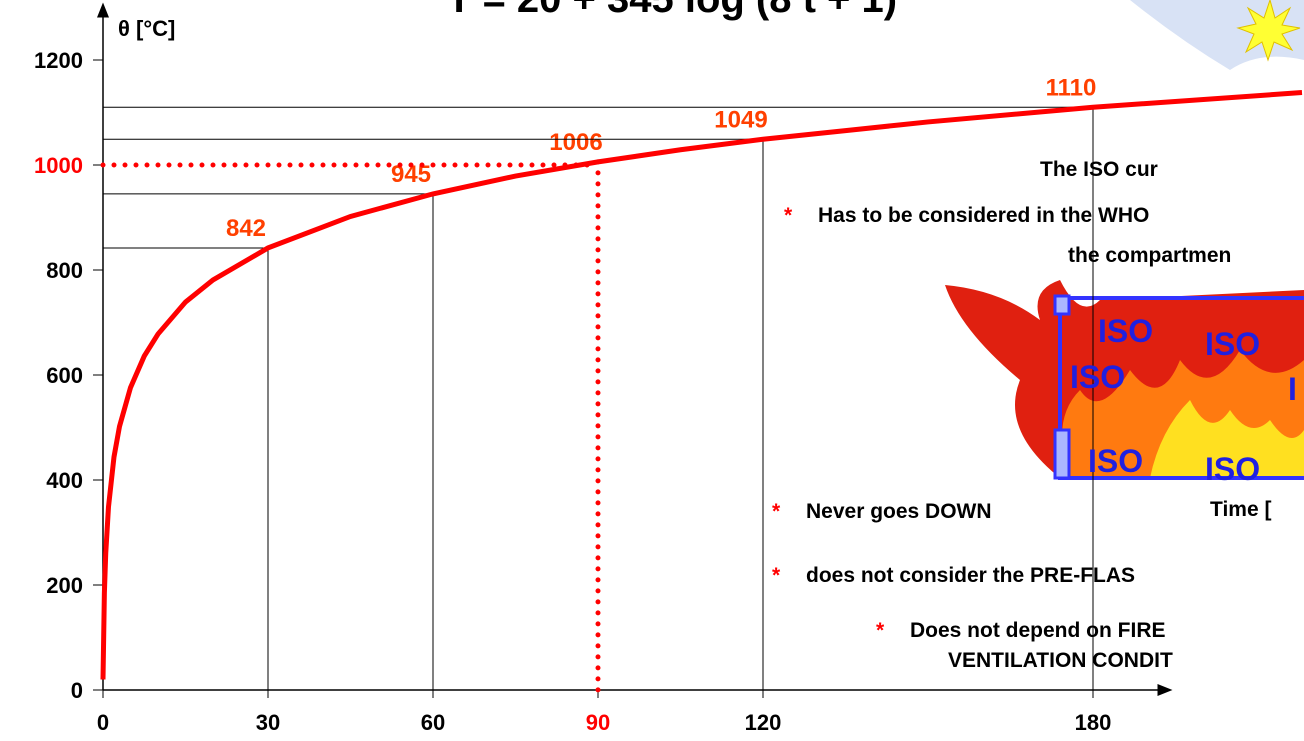 This screenshot has height=741, width=1304. What do you see at coordinates (77, 690) in the screenshot?
I see `y-tick-label: 0` at bounding box center [77, 690].